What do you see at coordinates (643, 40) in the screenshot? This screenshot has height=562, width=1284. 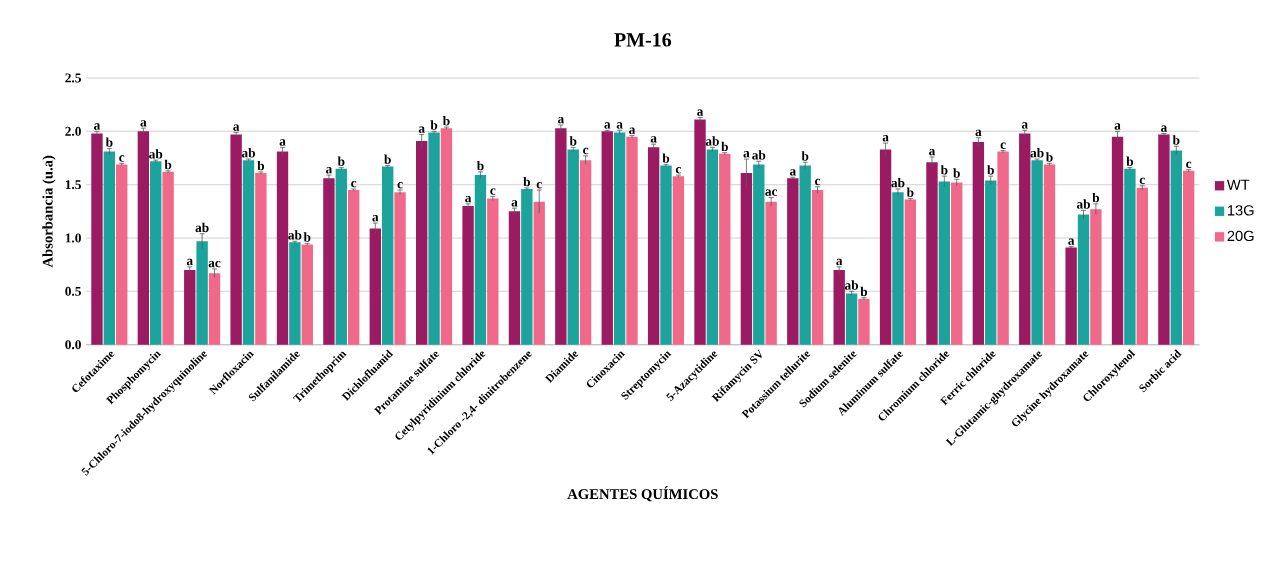 I see `chart-title: PM-16` at bounding box center [643, 40].